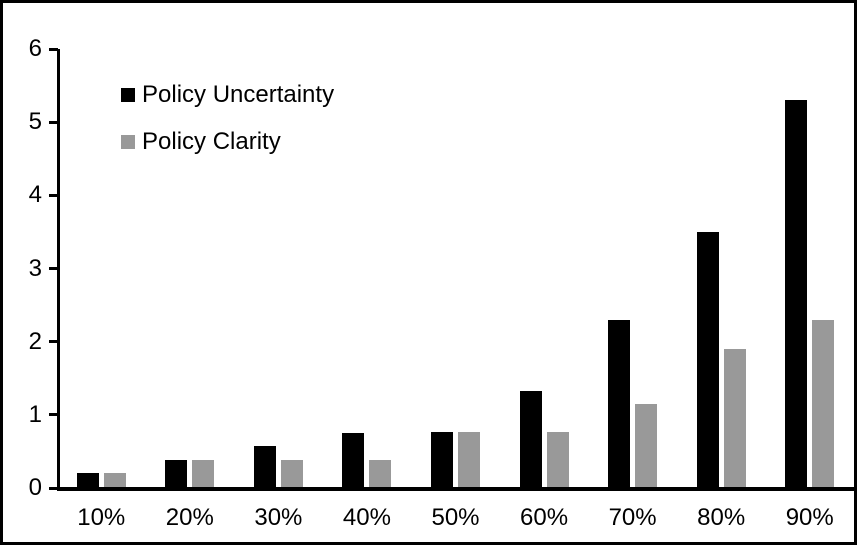 This screenshot has width=857, height=545. What do you see at coordinates (128, 141) in the screenshot?
I see `legend-swatch-policy-clarity-icon` at bounding box center [128, 141].